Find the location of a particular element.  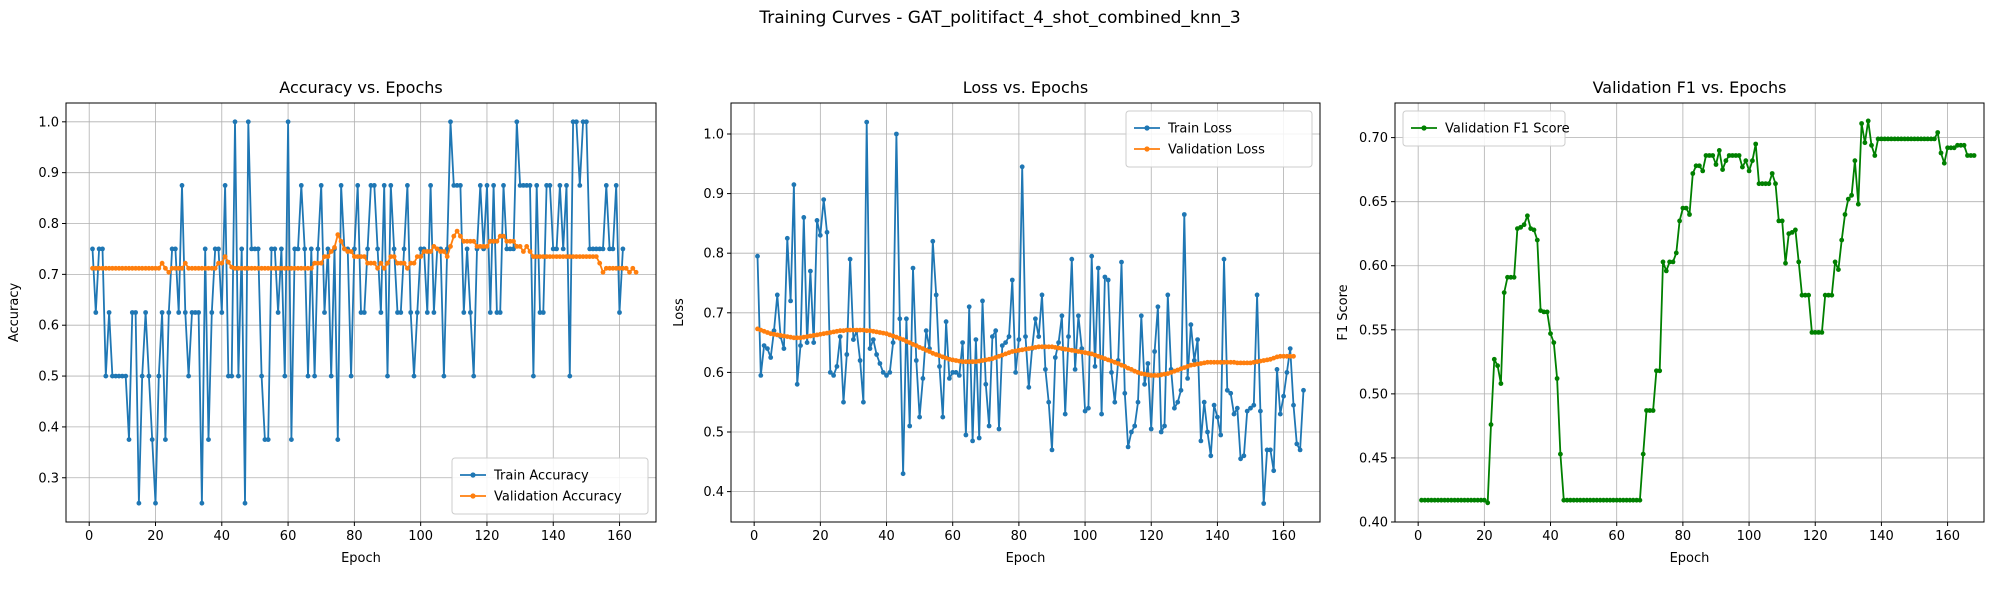

y-axis-label: Loss is located at coordinates (679, 312).